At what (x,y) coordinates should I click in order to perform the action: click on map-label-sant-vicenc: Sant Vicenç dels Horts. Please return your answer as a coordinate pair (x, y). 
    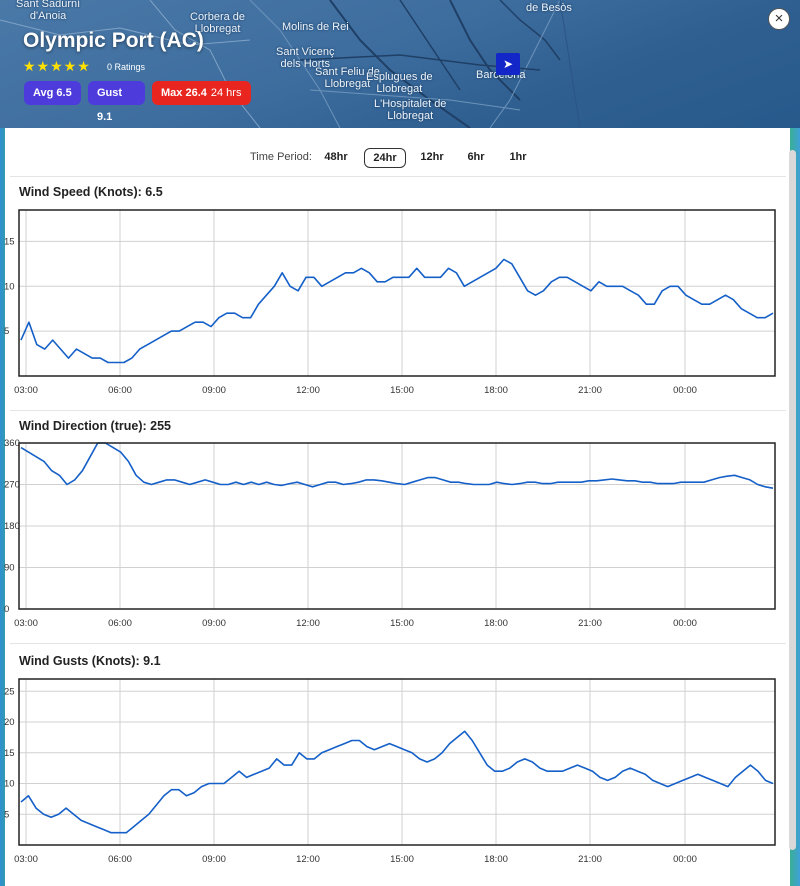
    Looking at the image, I should click on (305, 58).